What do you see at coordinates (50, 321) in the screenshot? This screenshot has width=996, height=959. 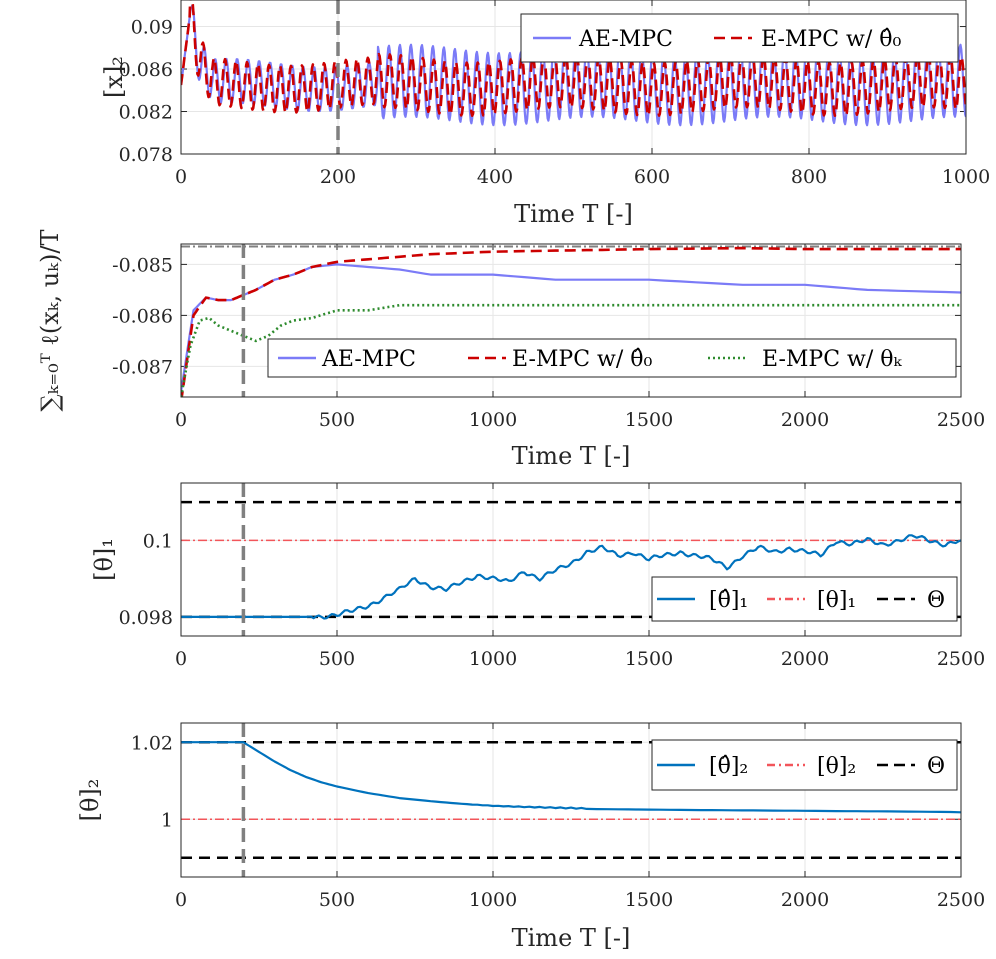 I see `y-axis-label: ∑ₖ₌₀ᵀ ℓ(xₖ, uₖ)/T` at bounding box center [50, 321].